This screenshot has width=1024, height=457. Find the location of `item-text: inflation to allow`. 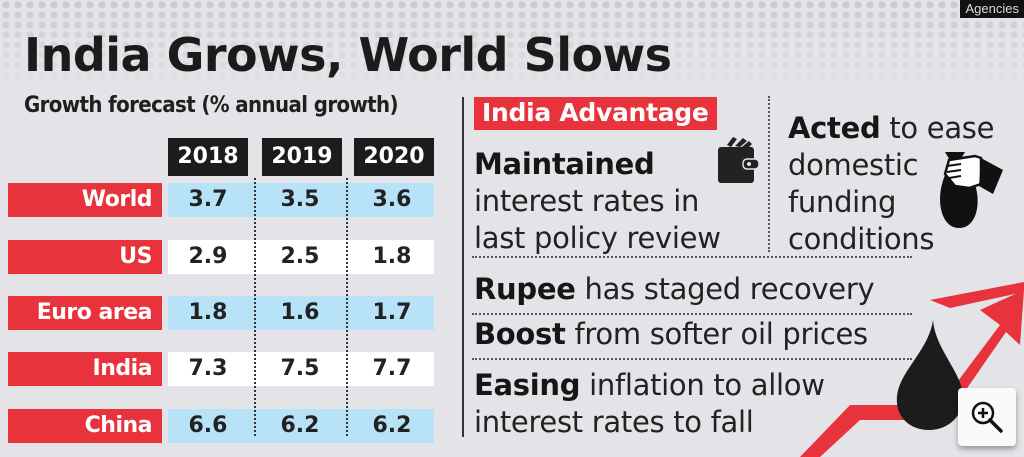

item-text: inflation to allow is located at coordinates (702, 385).